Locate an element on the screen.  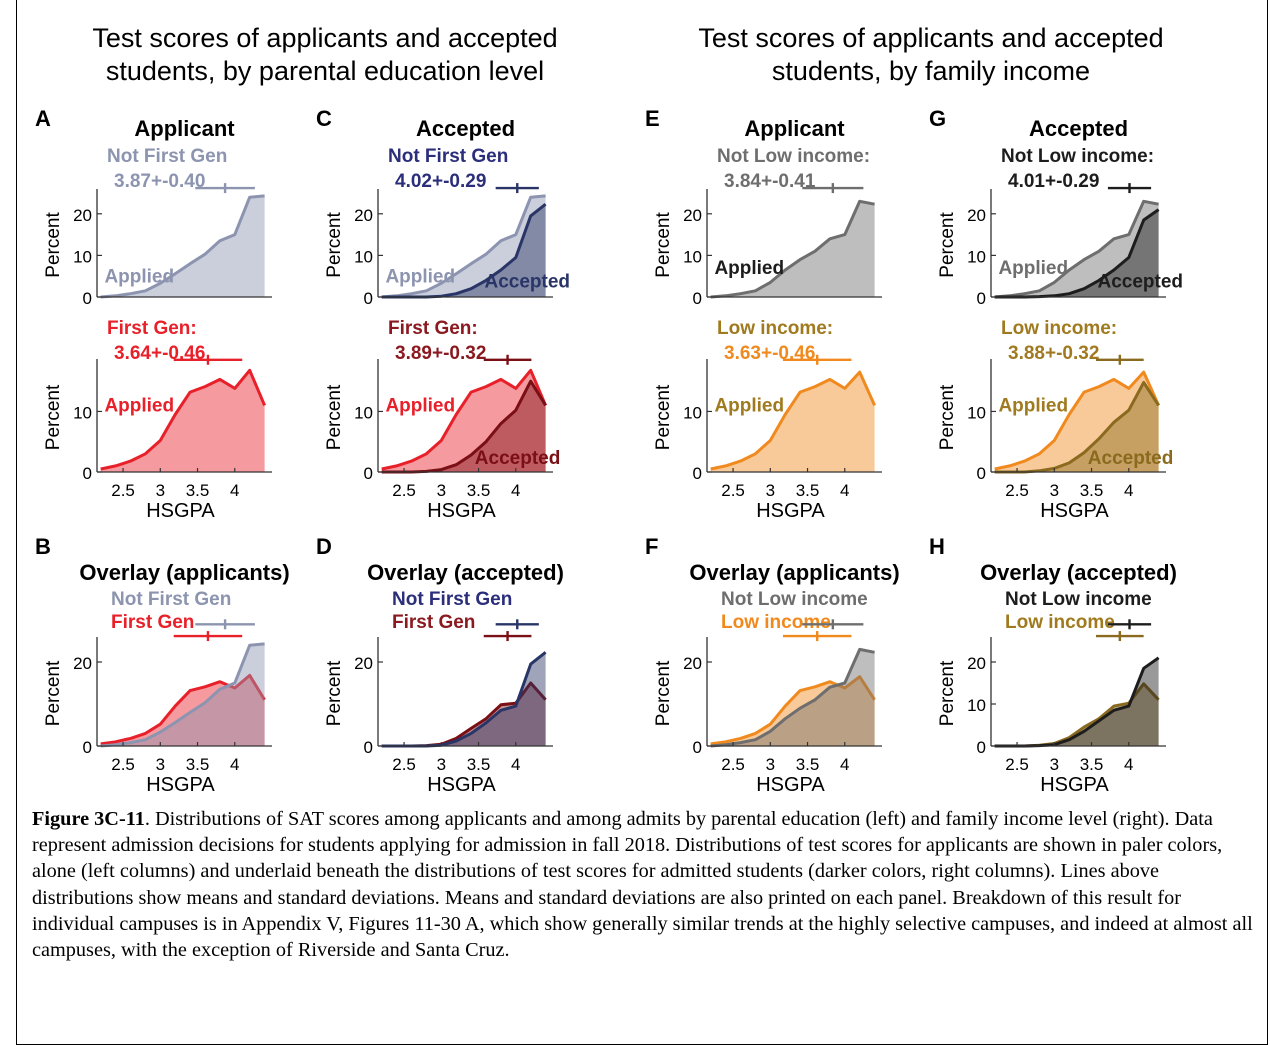
series-area-not-first-gen is located at coordinates (463, 699).